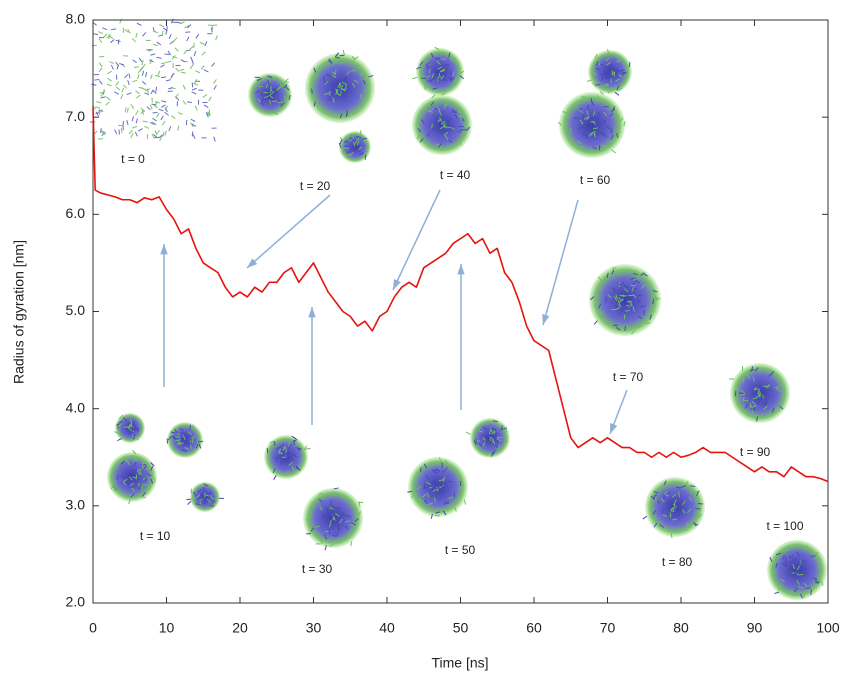 This screenshot has height=678, width=846. I want to click on y-tick-label: 8.0, so click(76, 19).